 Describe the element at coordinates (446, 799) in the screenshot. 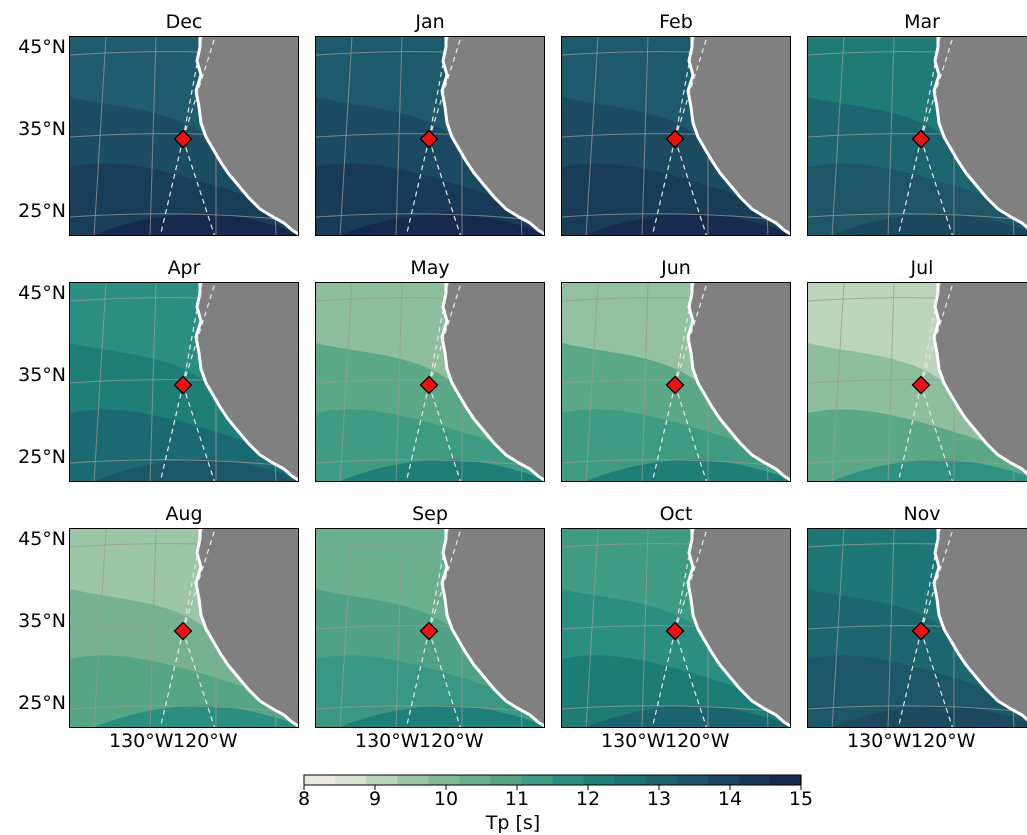

I see `colorbar-tick-label: 10` at that location.